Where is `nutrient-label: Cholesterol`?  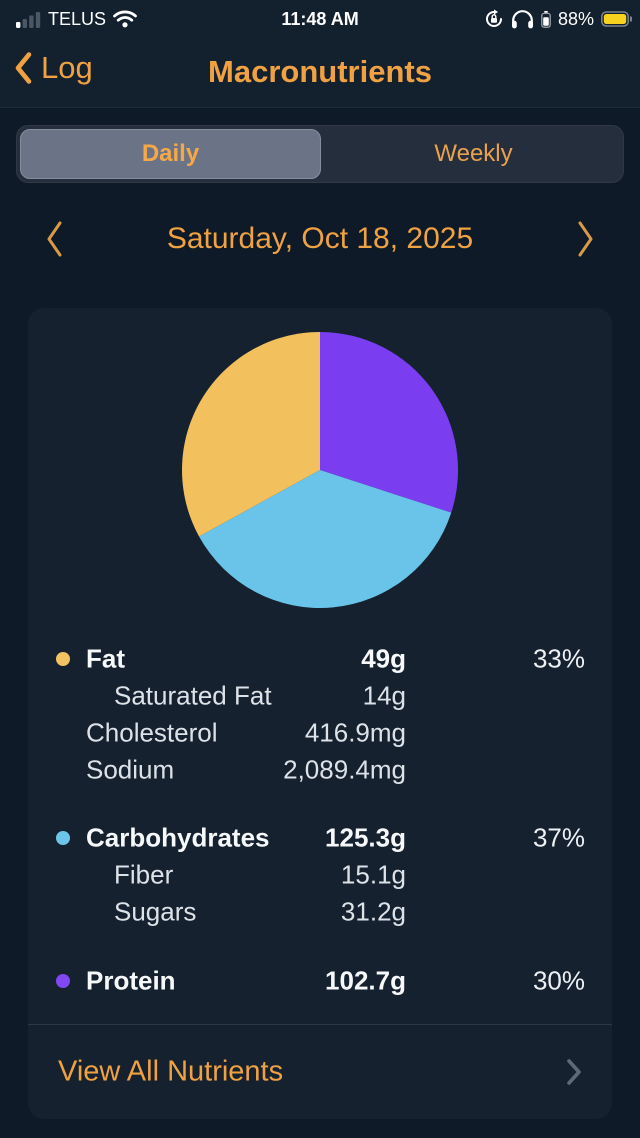
nutrient-label: Cholesterol is located at coordinates (152, 732).